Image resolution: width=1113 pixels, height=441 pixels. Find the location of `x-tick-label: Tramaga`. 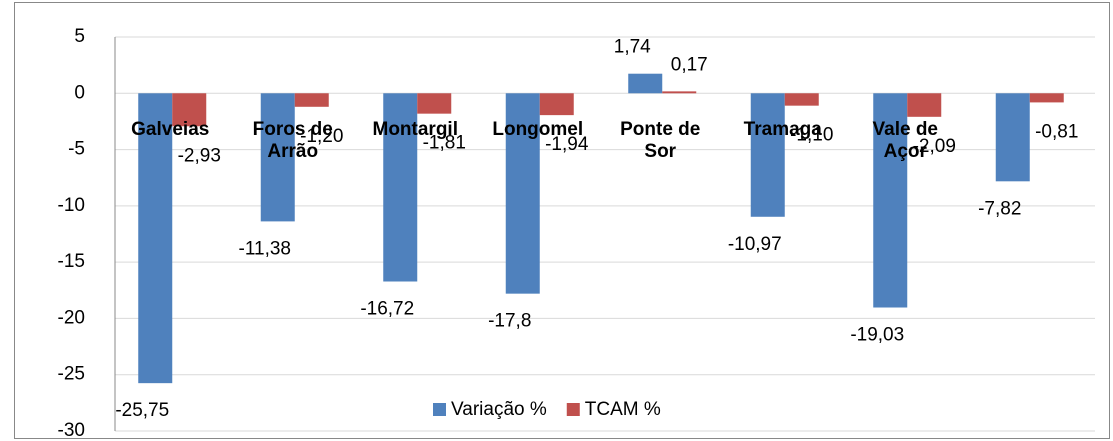

x-tick-label: Tramaga is located at coordinates (782, 129).